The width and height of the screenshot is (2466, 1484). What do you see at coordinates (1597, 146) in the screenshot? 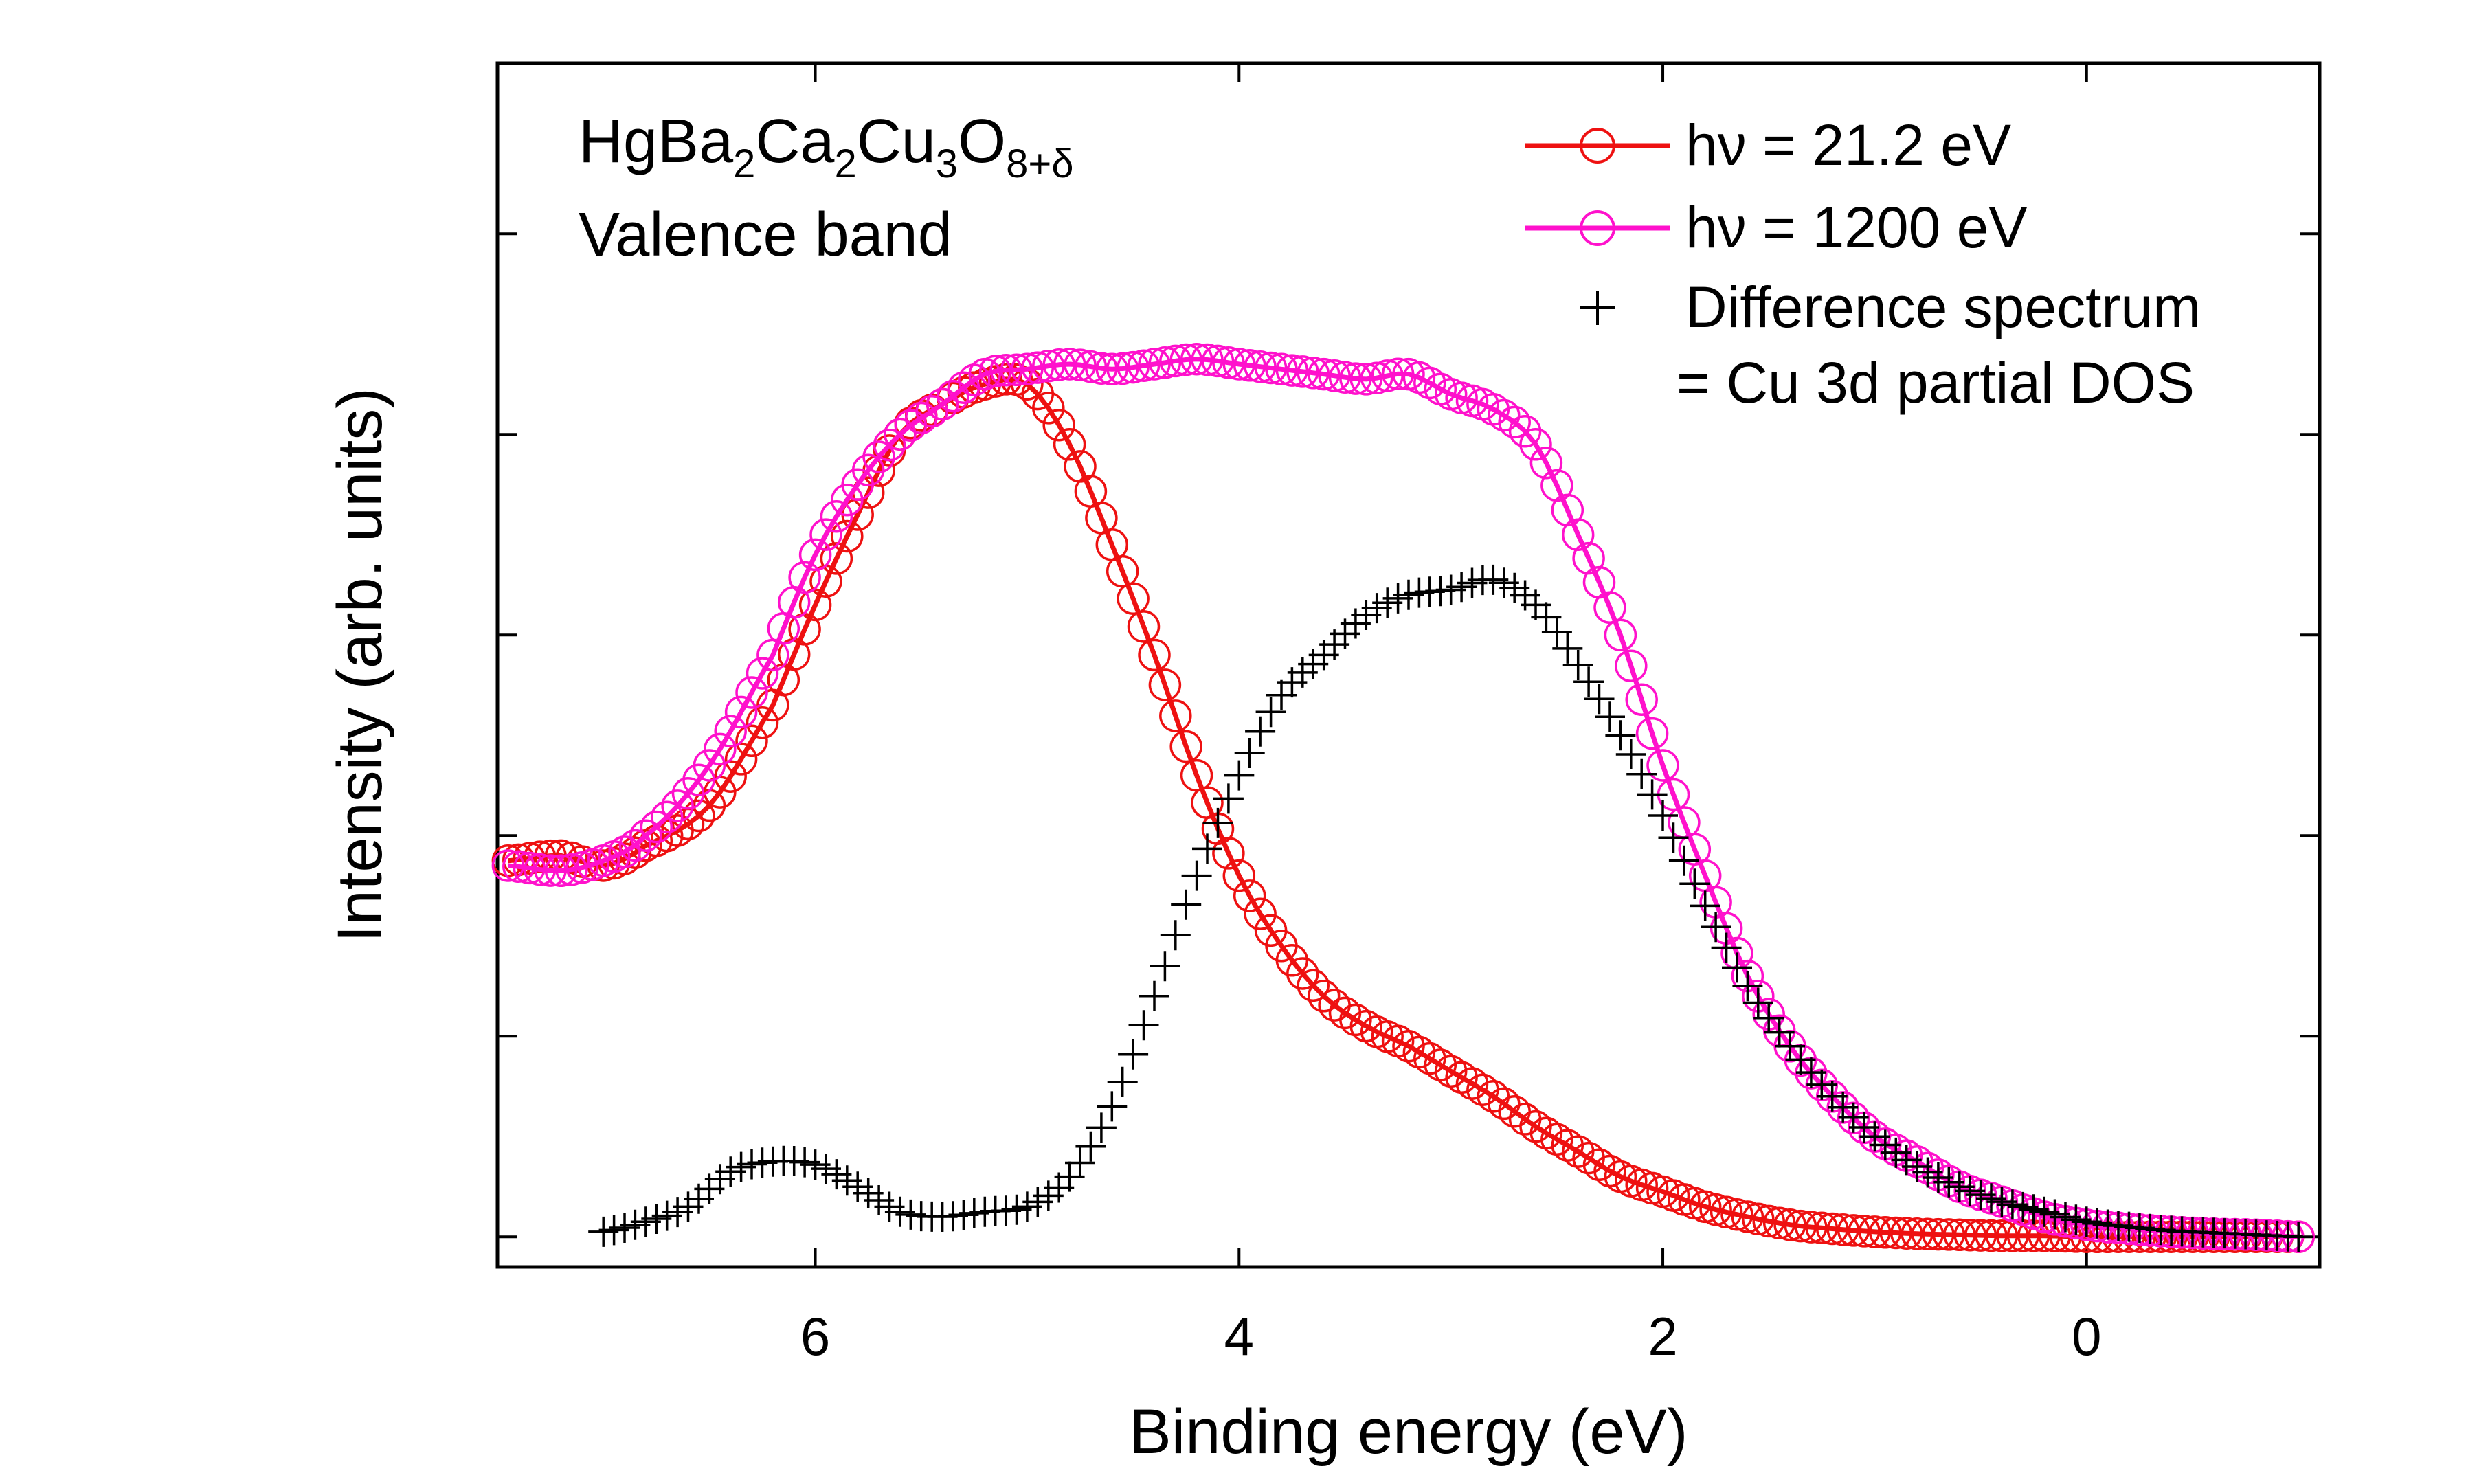
I see `legend-marker-21eV` at bounding box center [1597, 146].